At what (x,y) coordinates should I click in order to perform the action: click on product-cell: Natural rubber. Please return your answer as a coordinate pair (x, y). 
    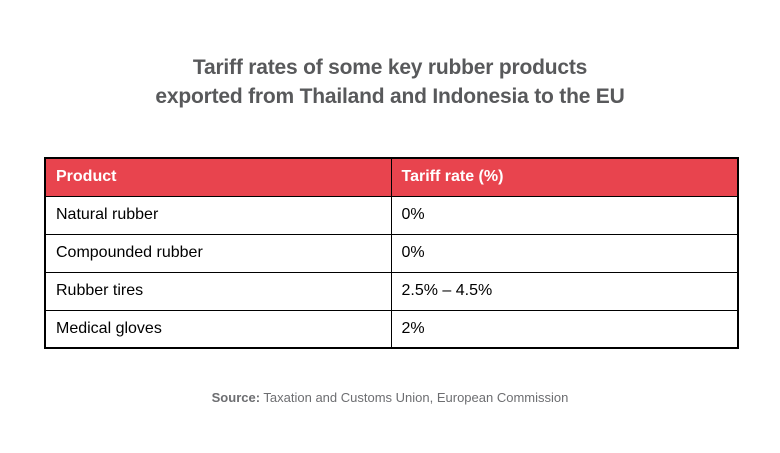
    Looking at the image, I should click on (218, 215).